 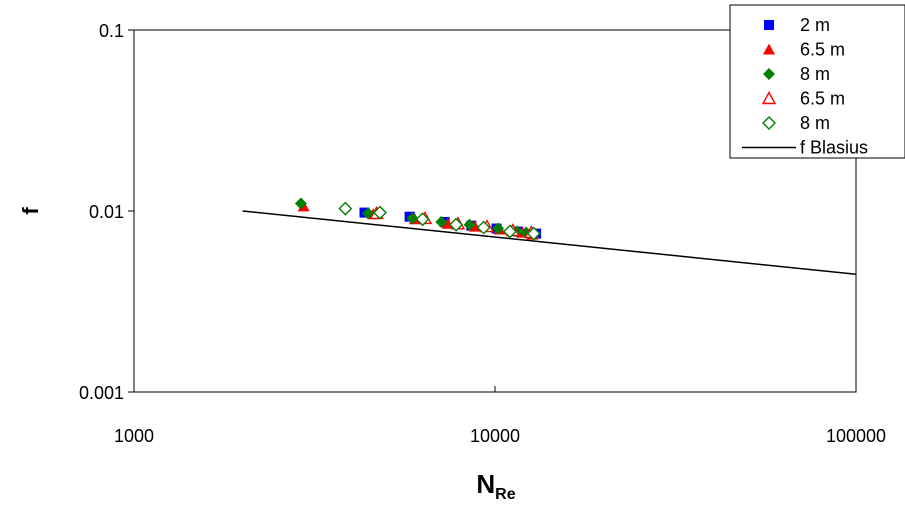 I want to click on legend-label: 2 m, so click(x=815, y=25).